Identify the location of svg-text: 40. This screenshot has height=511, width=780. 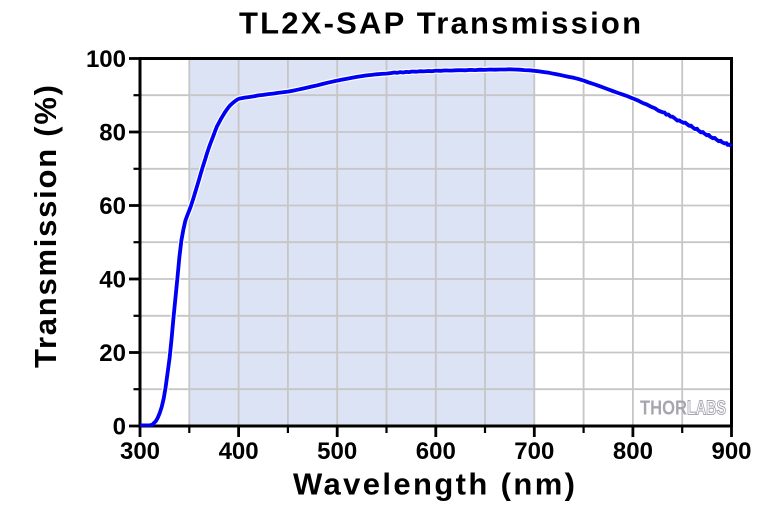
(112, 280).